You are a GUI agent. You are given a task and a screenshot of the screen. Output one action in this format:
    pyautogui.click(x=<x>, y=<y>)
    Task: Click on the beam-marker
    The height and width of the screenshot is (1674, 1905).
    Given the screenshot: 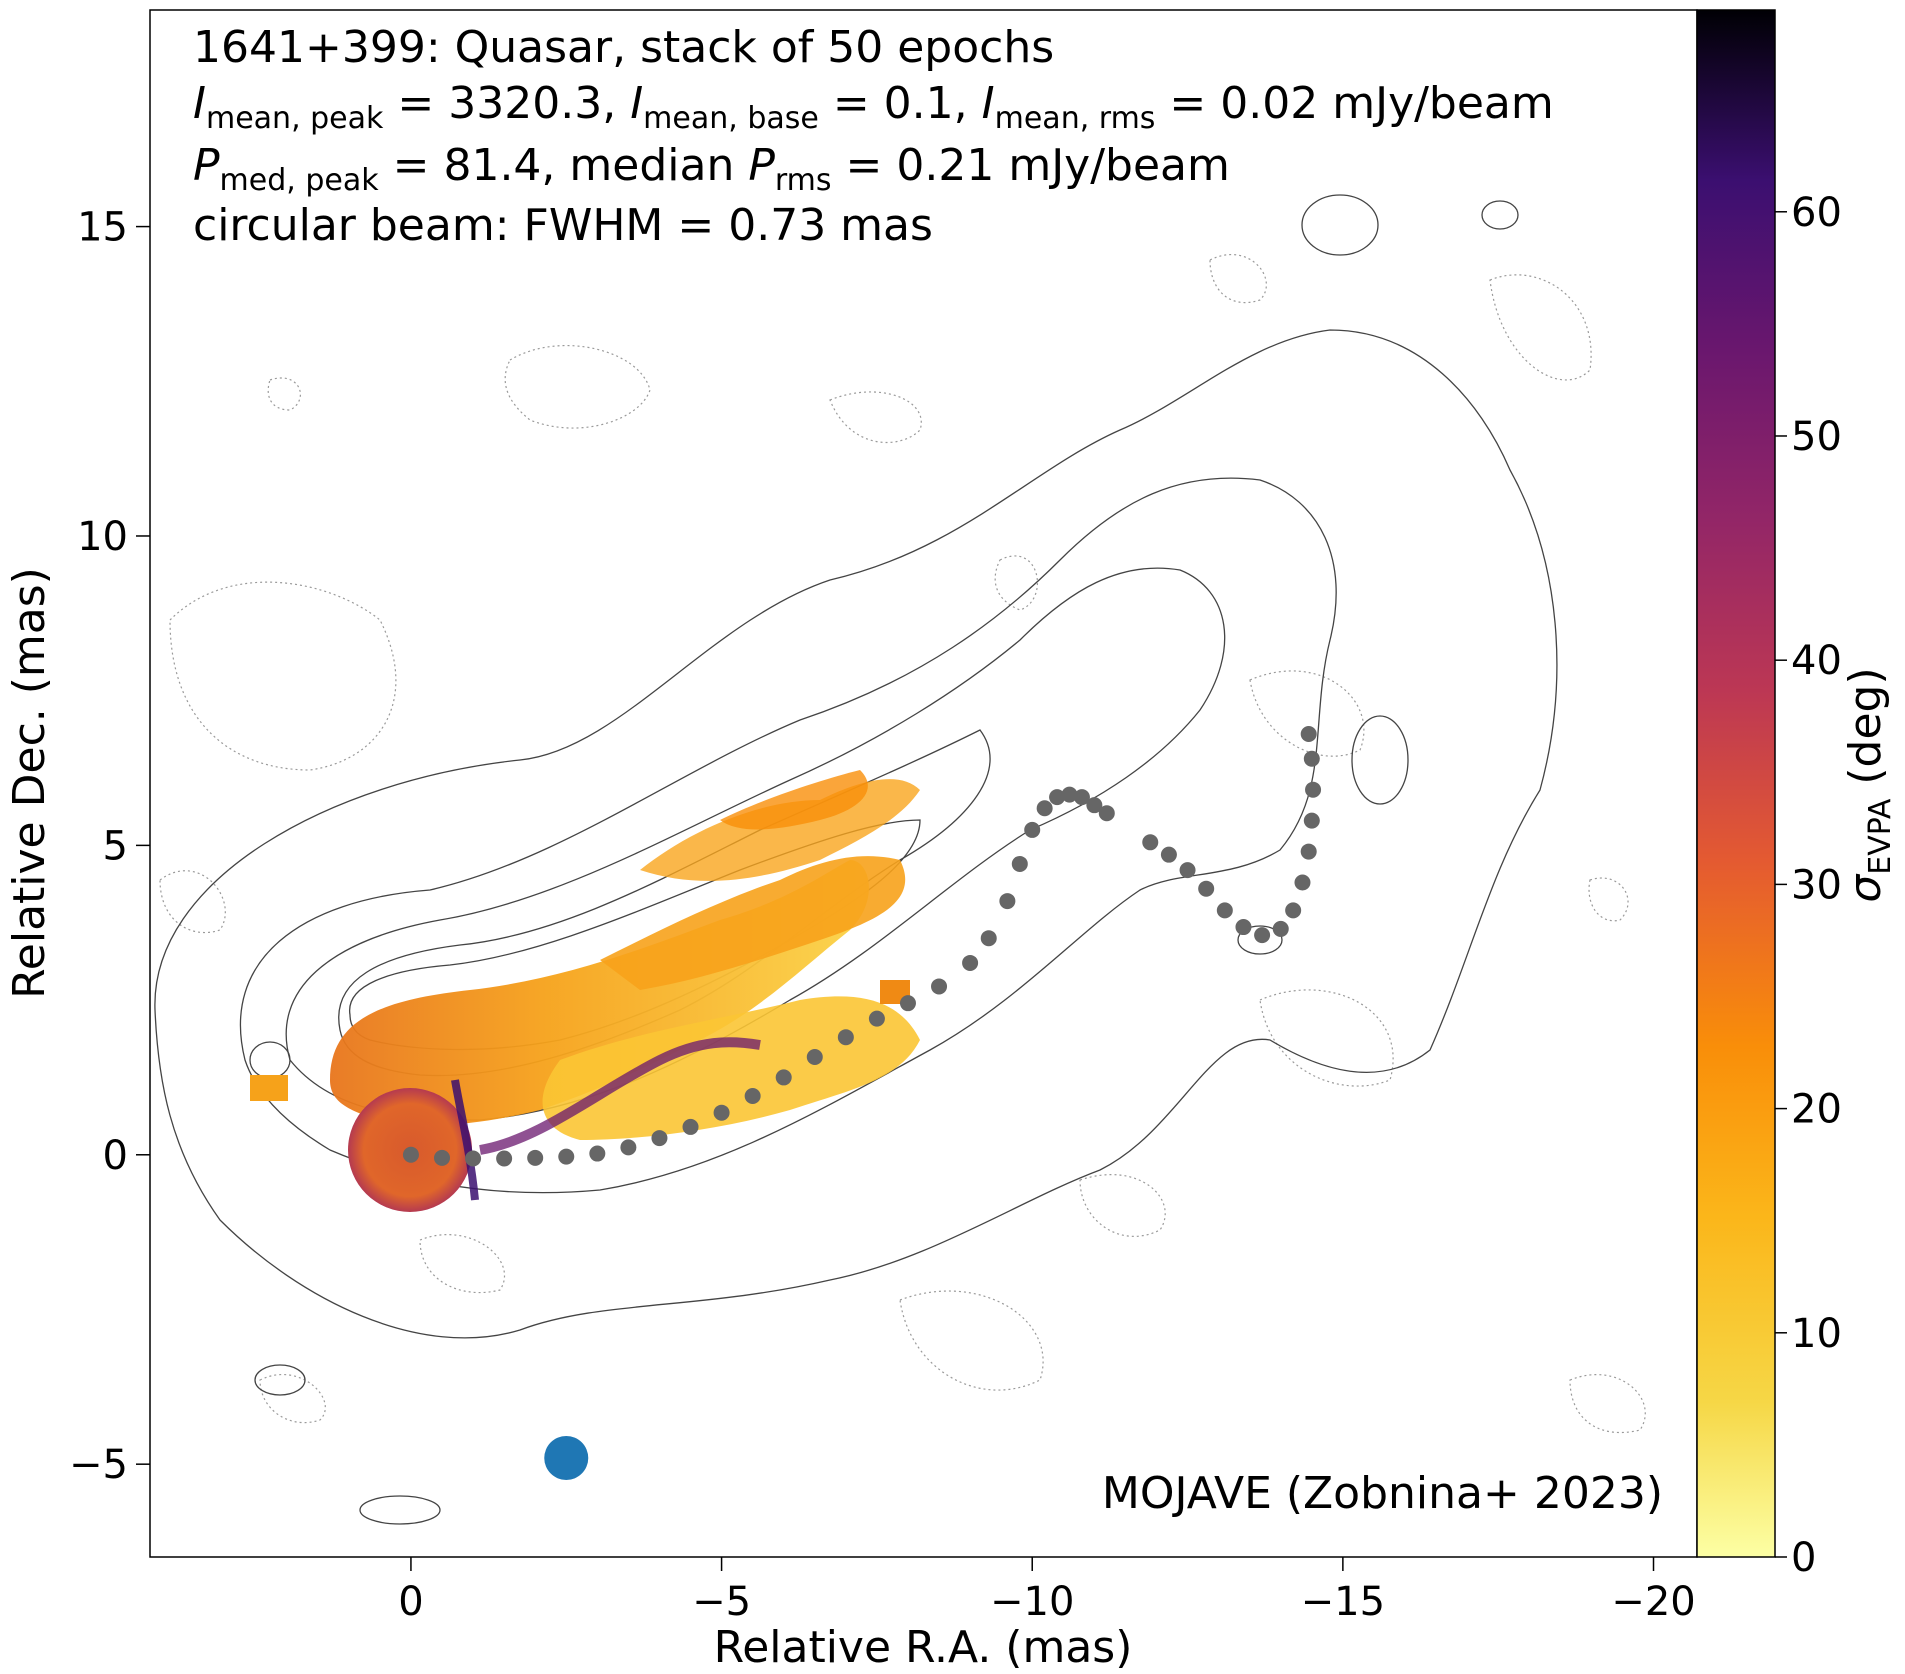 What is the action you would take?
    pyautogui.click(x=566, y=1457)
    